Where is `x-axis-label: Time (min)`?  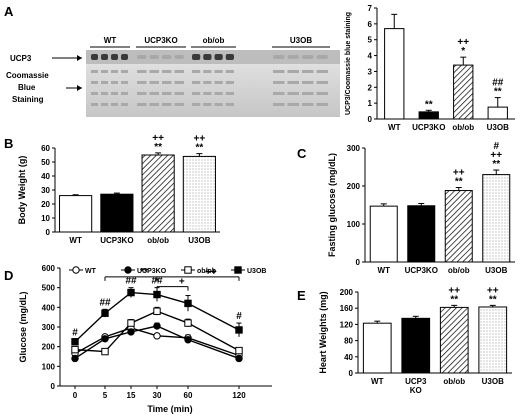 x-axis-label: Time (min) is located at coordinates (169, 409).